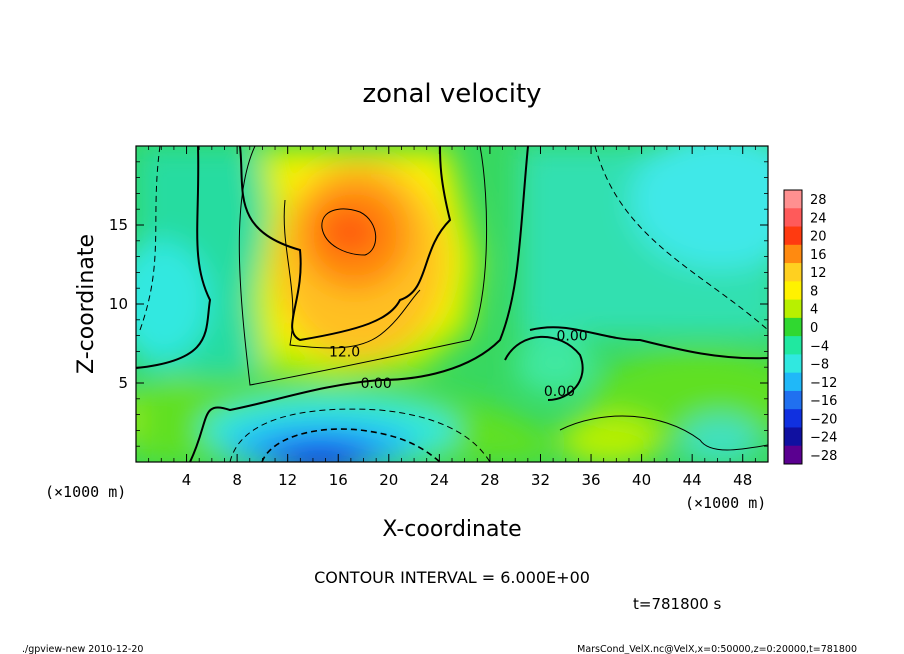 The height and width of the screenshot is (654, 904). Describe the element at coordinates (818, 237) in the screenshot. I see `colorbar-label: 20` at that location.